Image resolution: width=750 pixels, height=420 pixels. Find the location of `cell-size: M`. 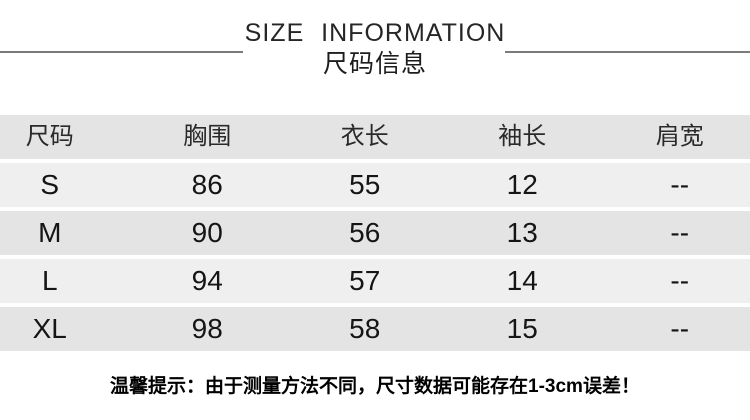

cell-size: M is located at coordinates (50, 232).